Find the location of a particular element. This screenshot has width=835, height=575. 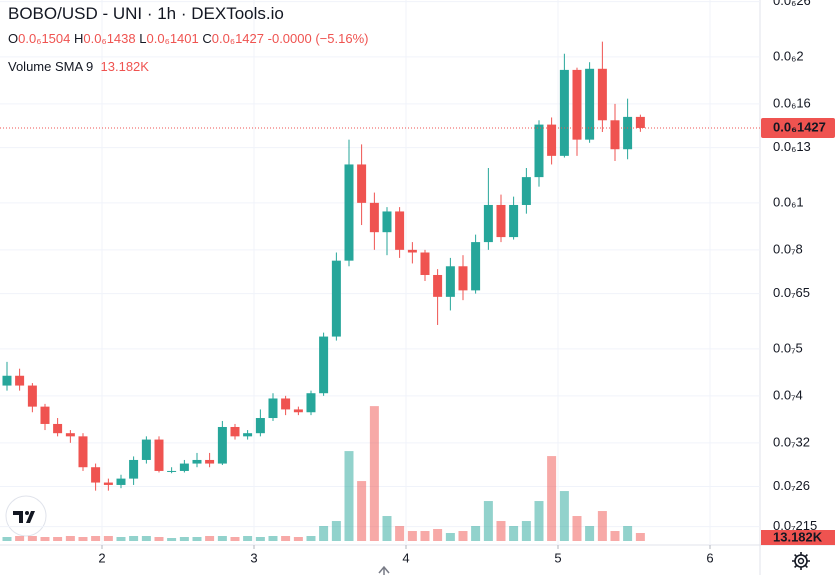

x-tick-label: 5 is located at coordinates (557, 557).